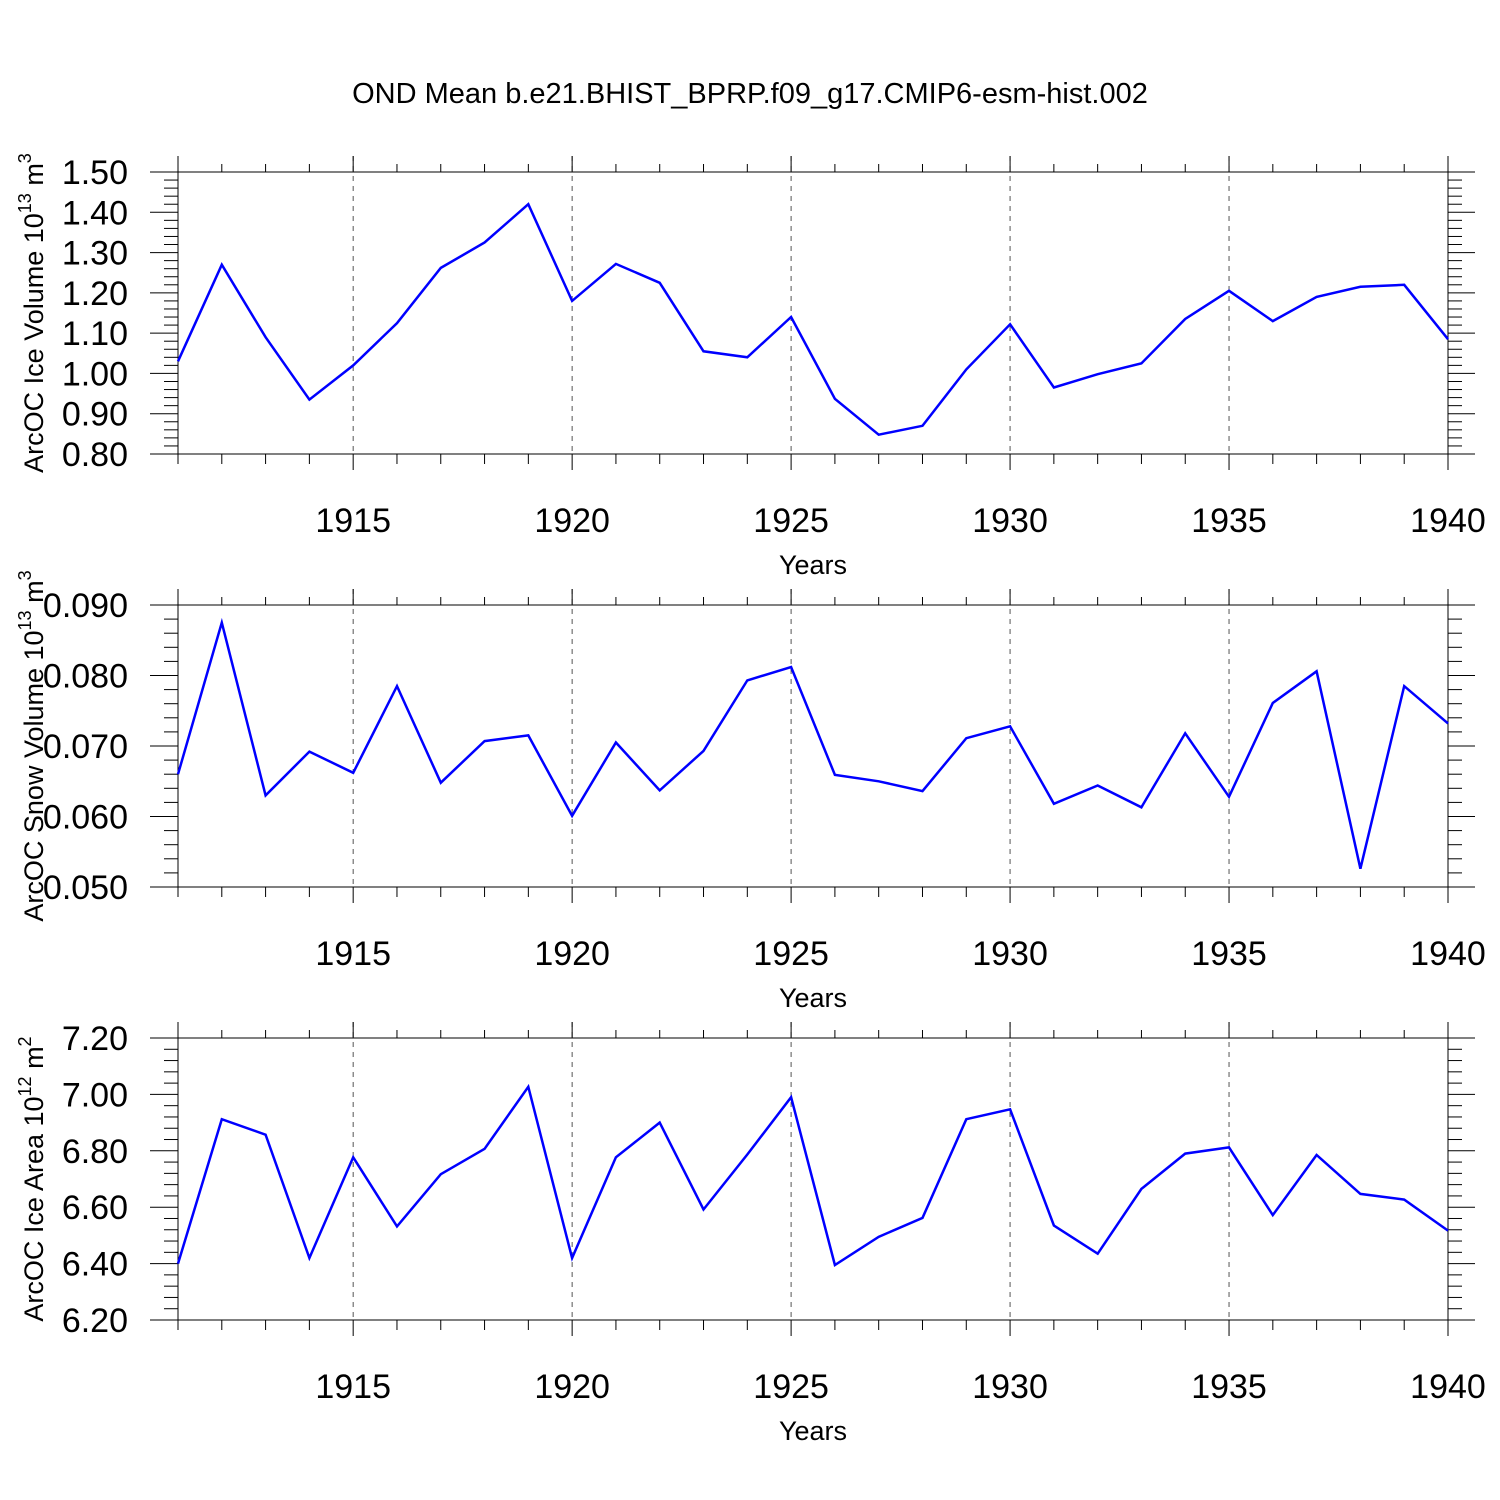  Describe the element at coordinates (85, 606) in the screenshot. I see `y-tick-label: 0.090` at that location.